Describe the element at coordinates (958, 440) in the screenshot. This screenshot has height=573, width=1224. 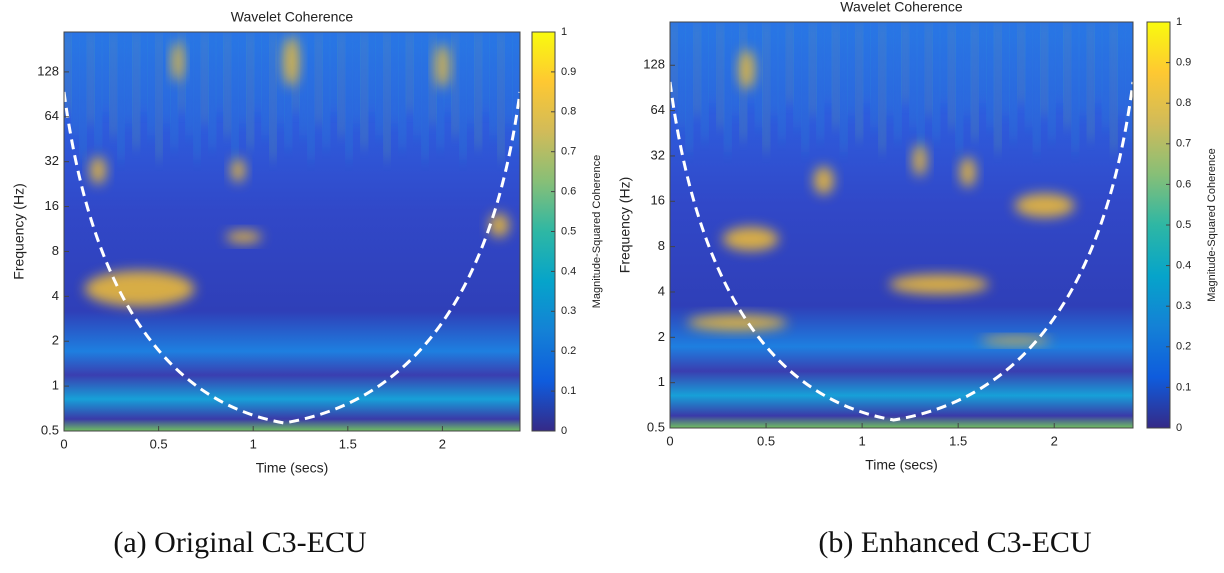
I see `x-tick-label: 1.5` at that location.